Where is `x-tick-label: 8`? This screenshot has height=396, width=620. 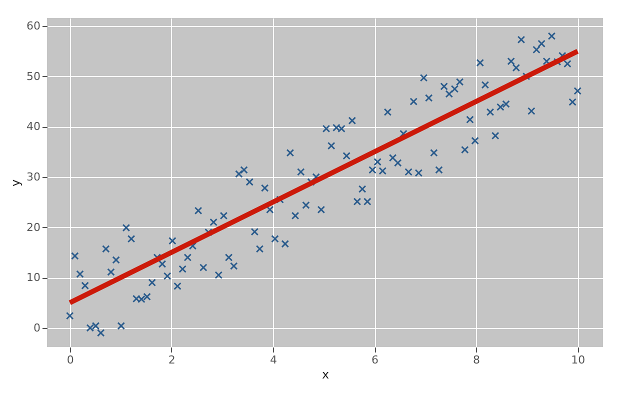 x-tick-label: 8 is located at coordinates (476, 360).